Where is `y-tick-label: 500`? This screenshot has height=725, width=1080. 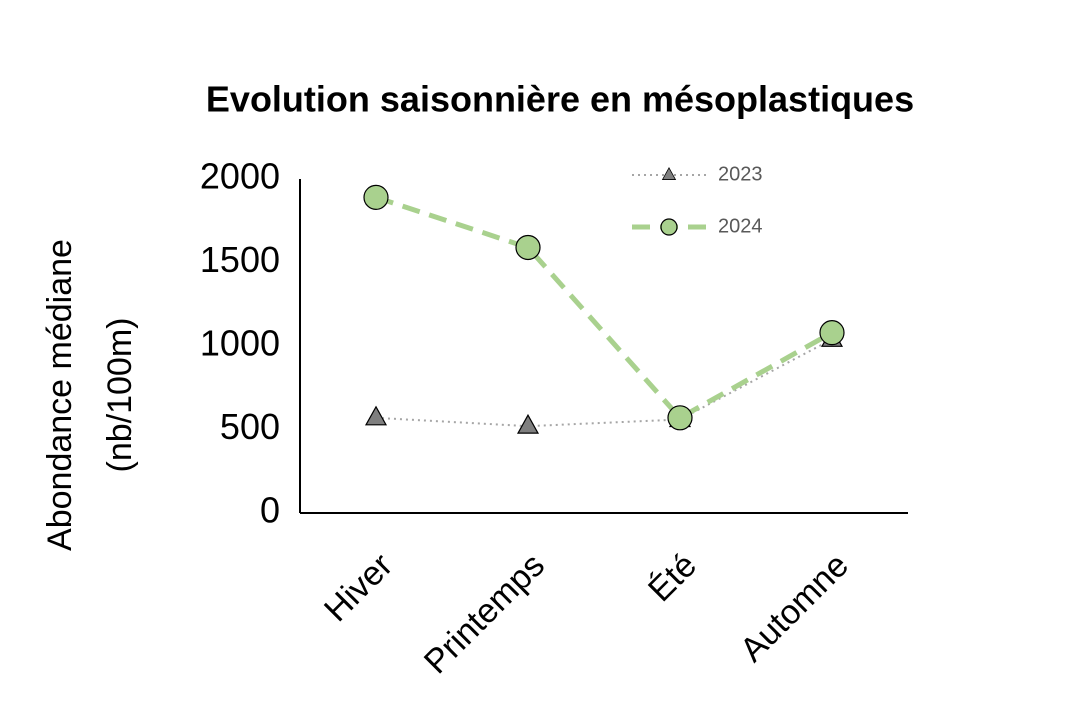 y-tick-label: 500 is located at coordinates (250, 426).